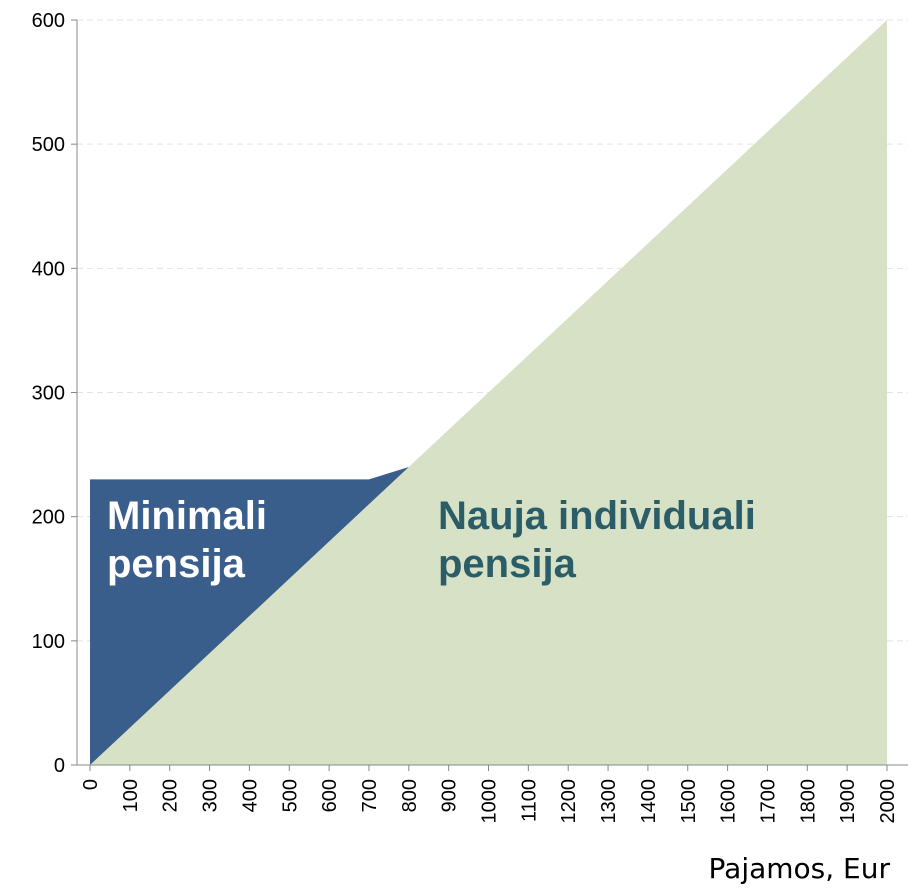  Describe the element at coordinates (48, 21) in the screenshot. I see `y-tick-label: 600` at that location.